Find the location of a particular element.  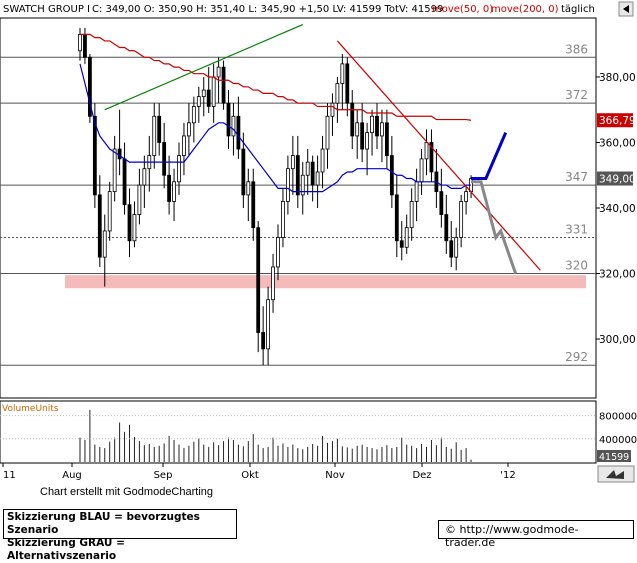

uptrend-line is located at coordinates (203, 67).